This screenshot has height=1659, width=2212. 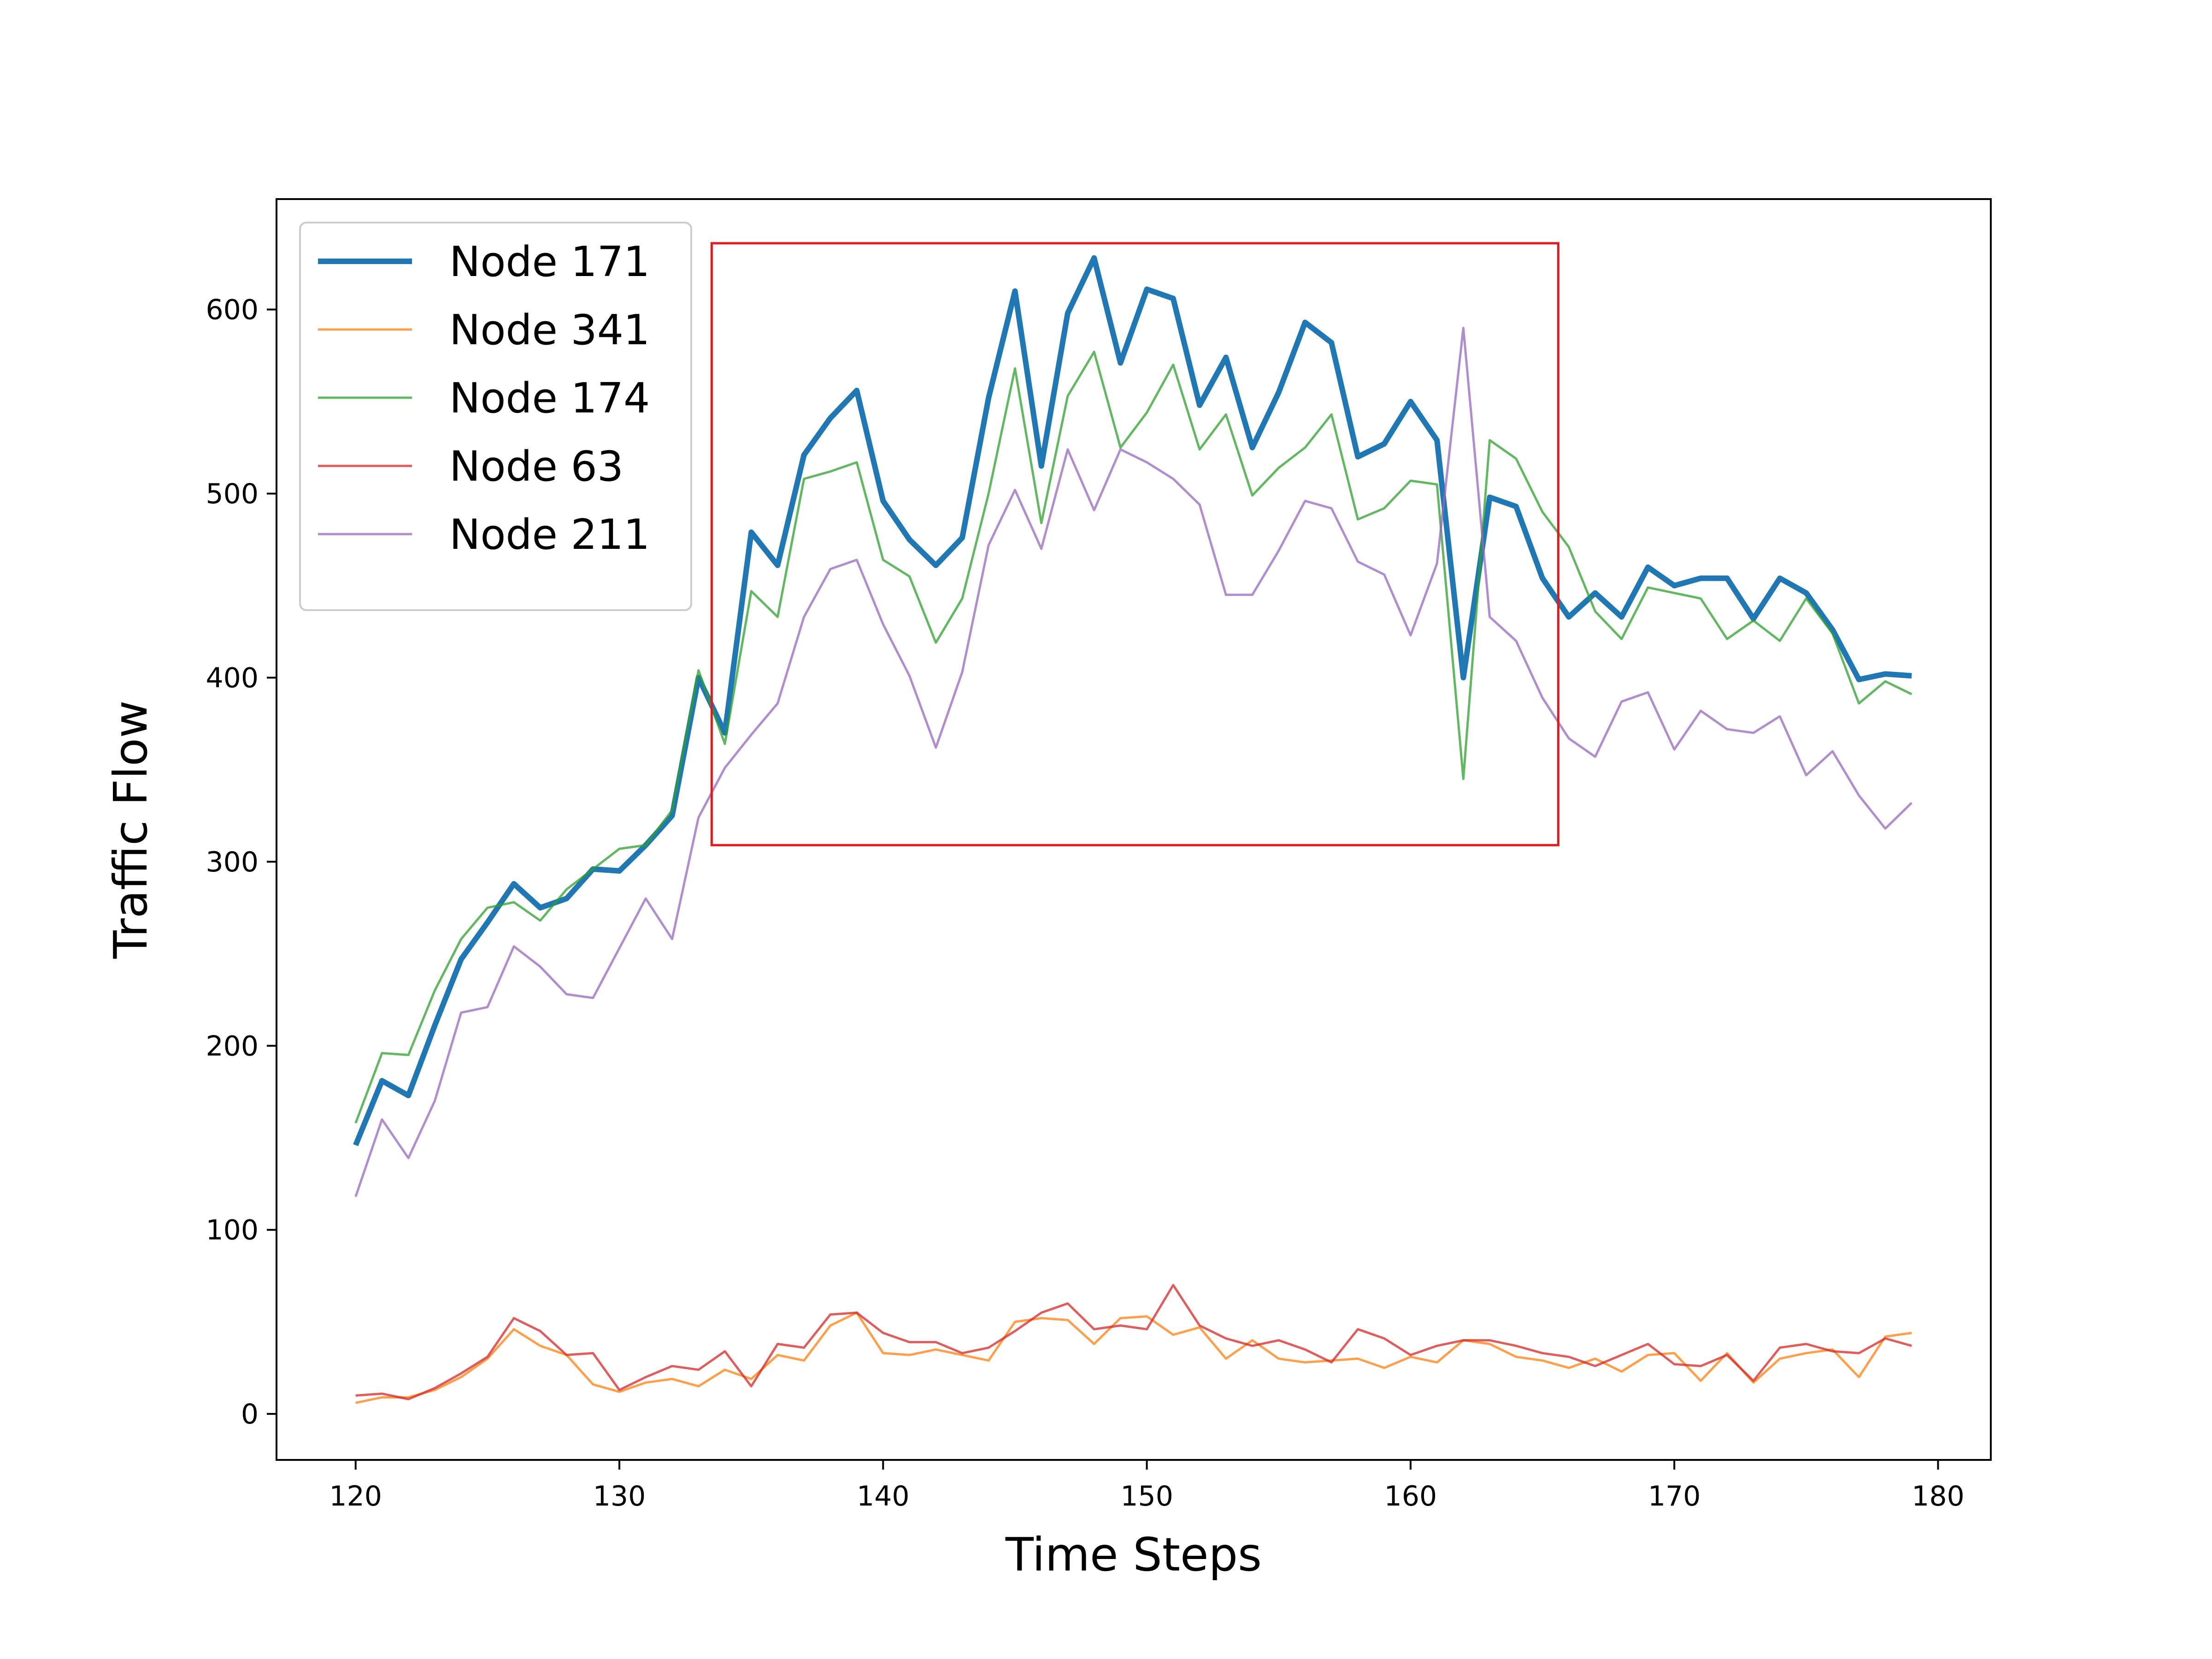 I want to click on x-tick-label: 150, so click(x=1146, y=1496).